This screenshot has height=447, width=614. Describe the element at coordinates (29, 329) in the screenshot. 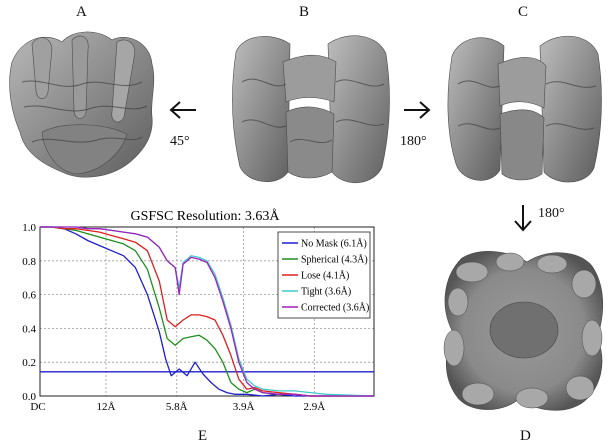

I see `y-tick-label: 0.4` at that location.